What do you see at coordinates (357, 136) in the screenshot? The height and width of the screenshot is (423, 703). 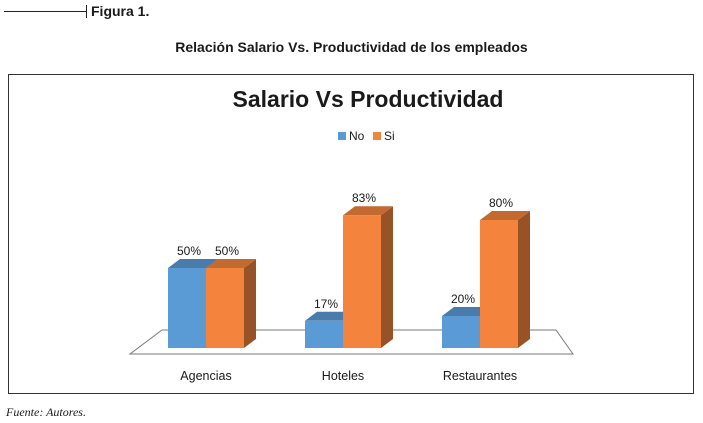 I see `legend-label-no: No` at bounding box center [357, 136].